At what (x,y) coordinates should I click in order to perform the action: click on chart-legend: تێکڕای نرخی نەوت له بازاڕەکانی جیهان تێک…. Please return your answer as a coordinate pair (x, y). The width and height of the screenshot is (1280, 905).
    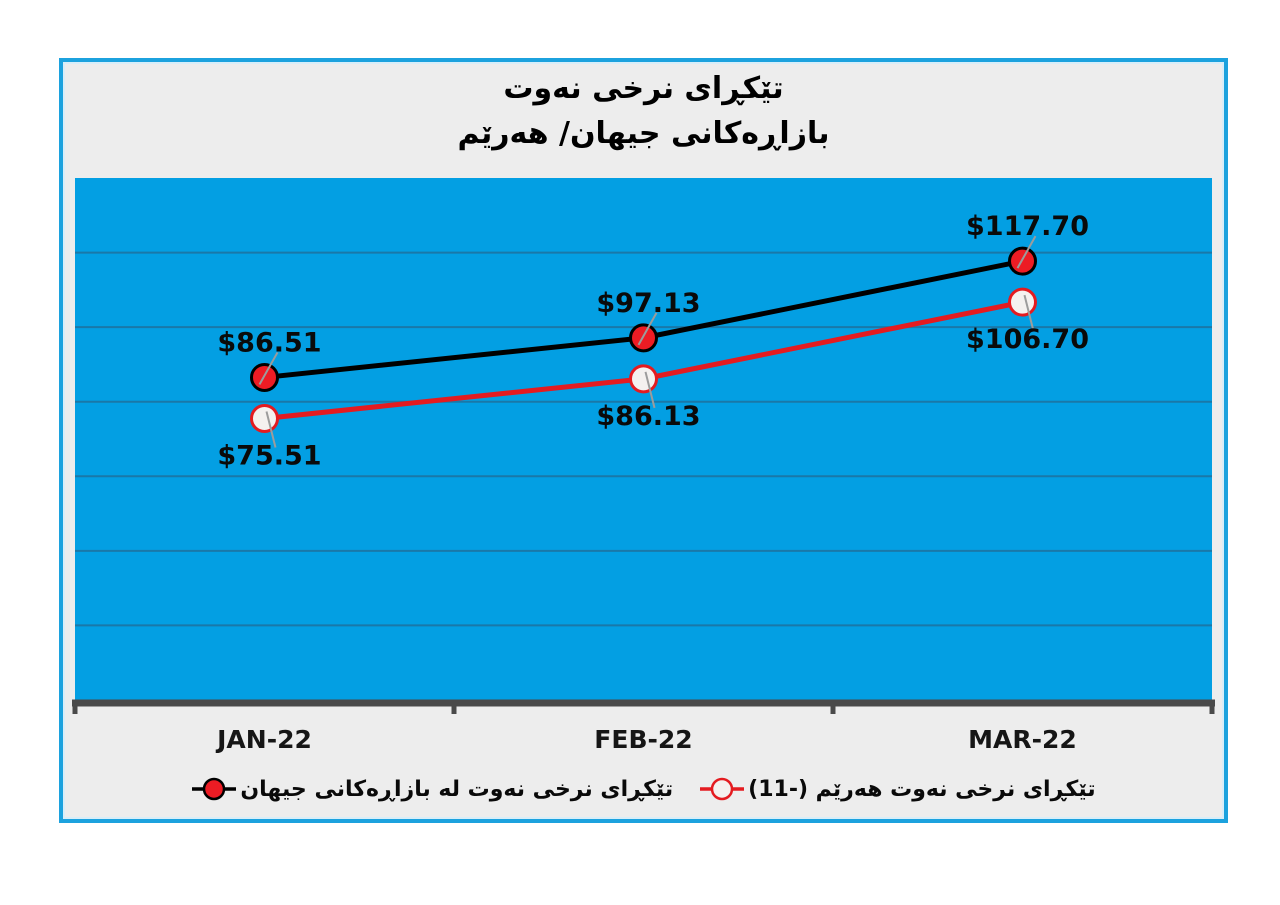
    Looking at the image, I should click on (643, 789).